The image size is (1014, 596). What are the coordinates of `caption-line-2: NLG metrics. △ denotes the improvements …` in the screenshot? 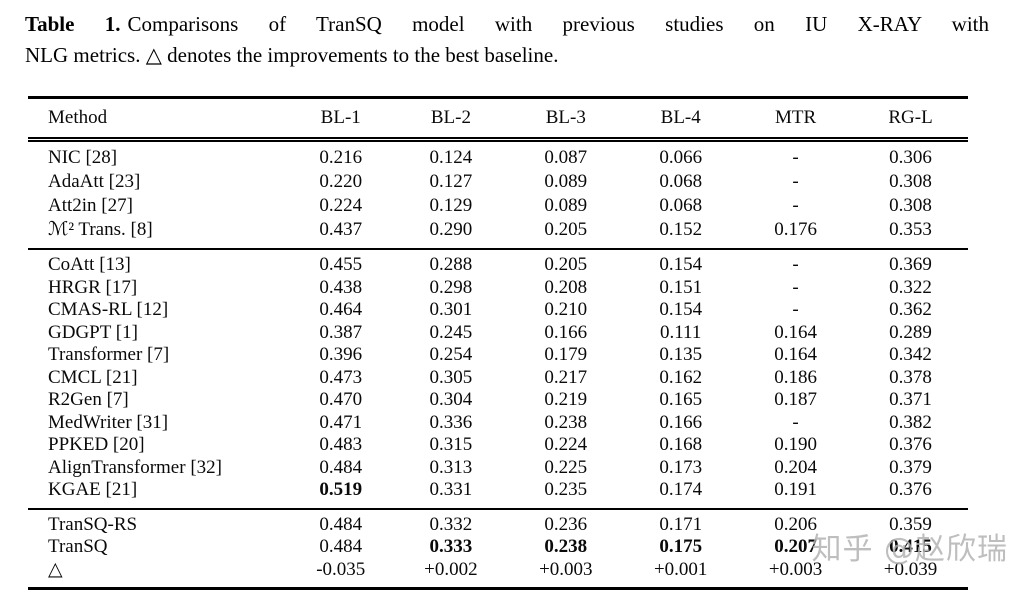 It's located at (292, 55).